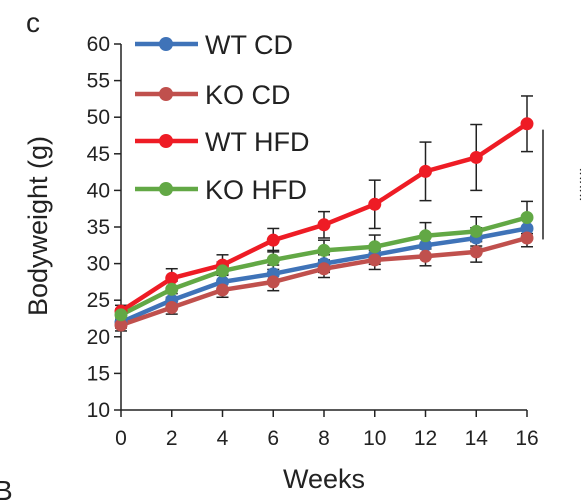  I want to click on y-tick-label: 25, so click(98, 300).